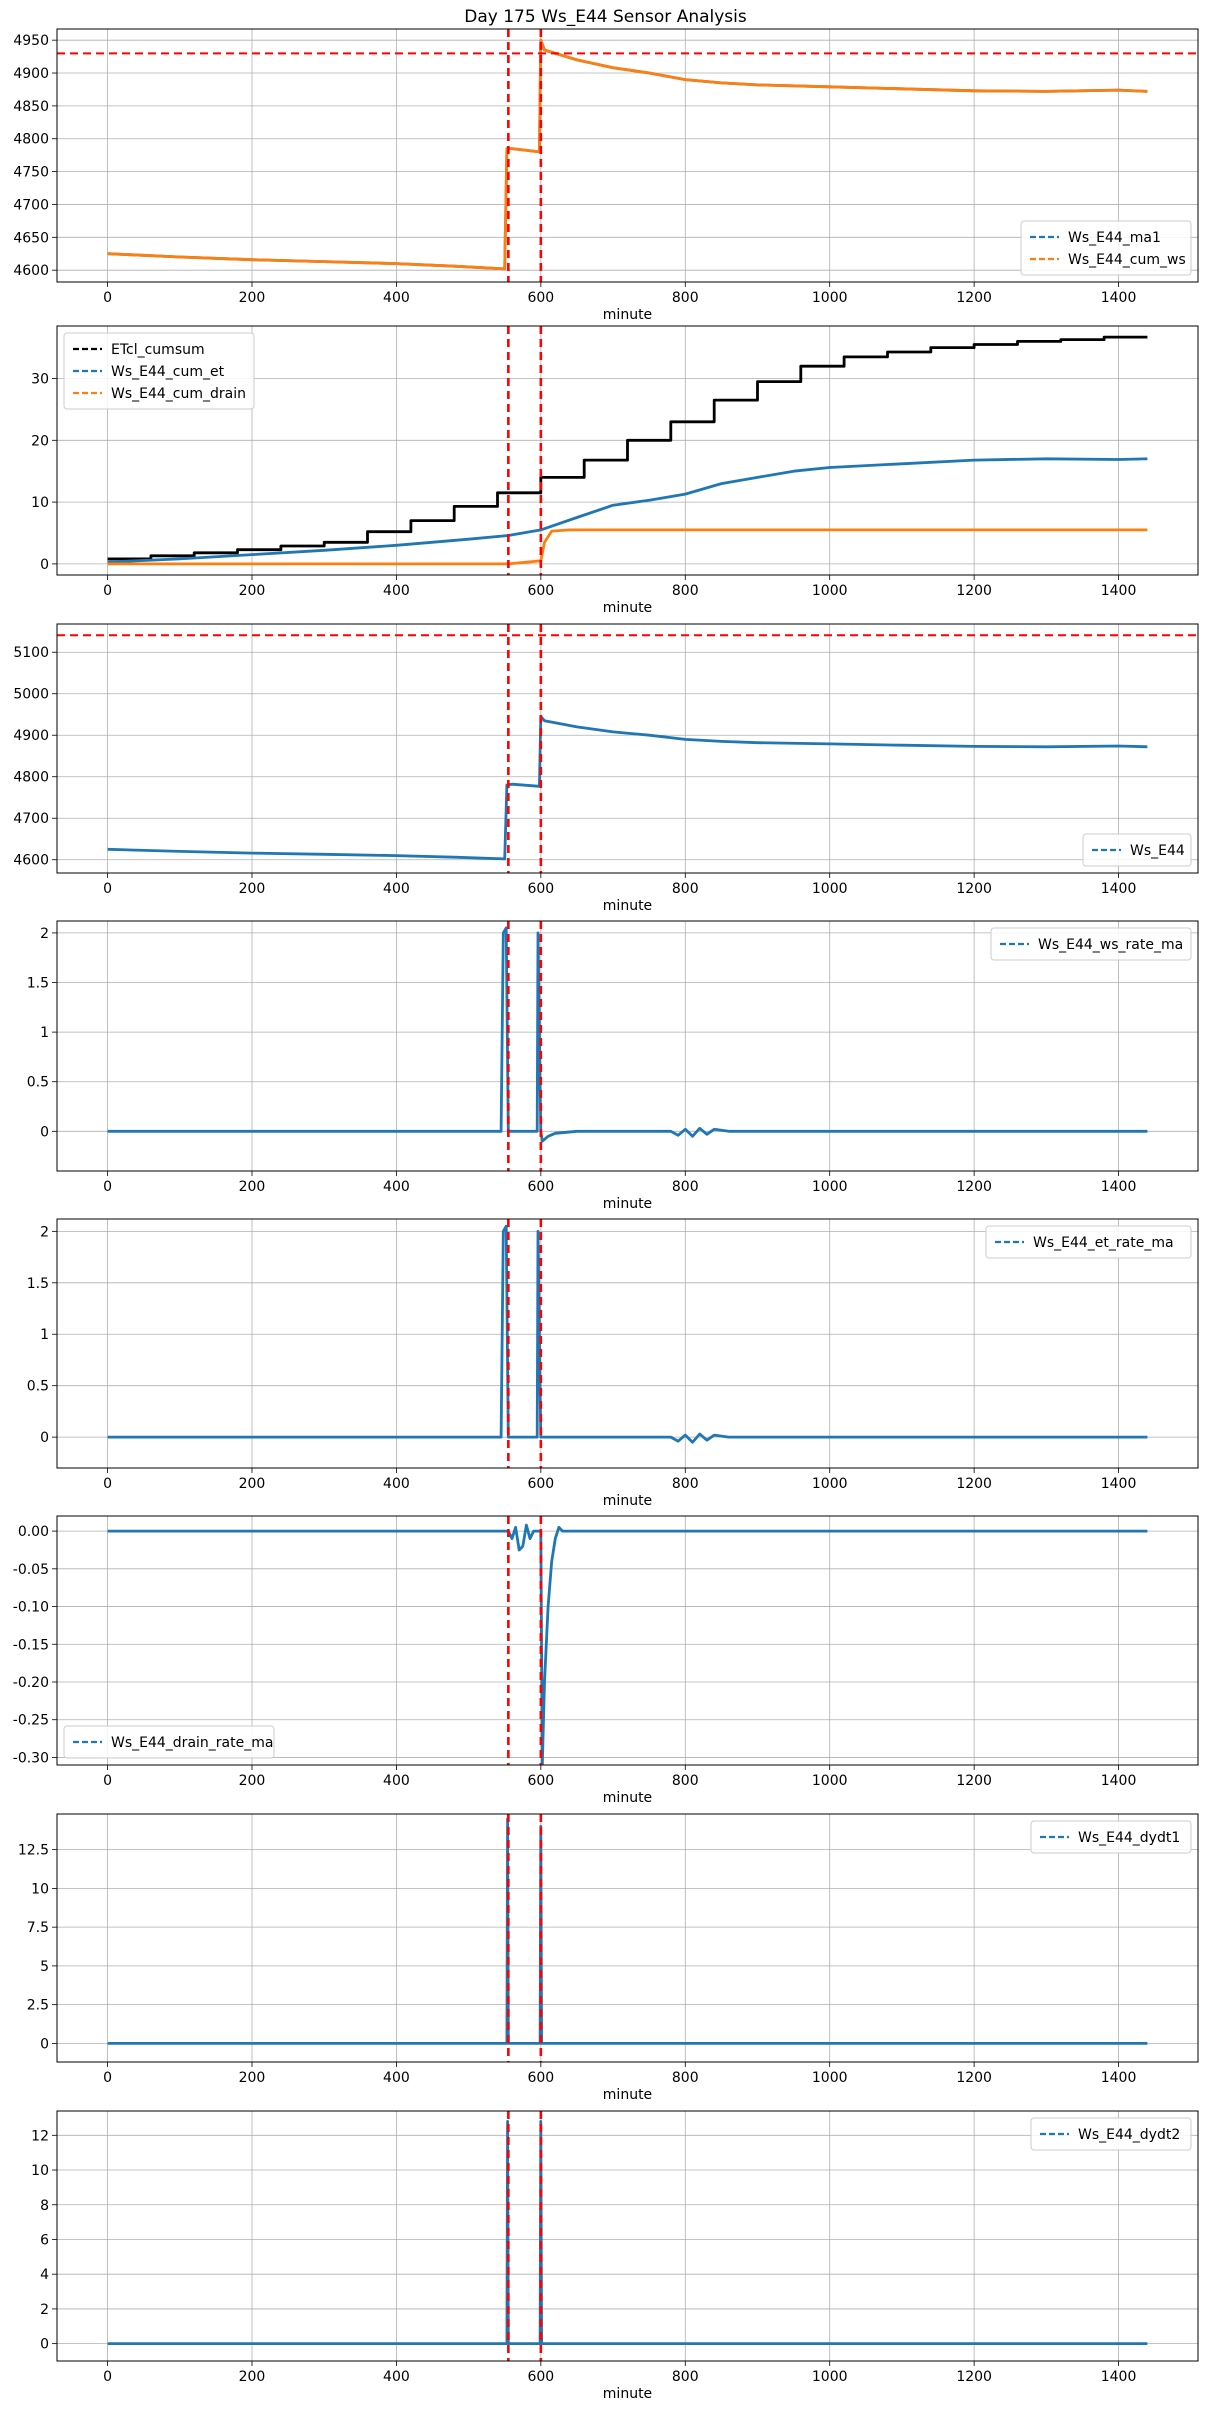 Image resolution: width=1211 pixels, height=2411 pixels. I want to click on y-tick-label: 1.5, so click(38, 984).